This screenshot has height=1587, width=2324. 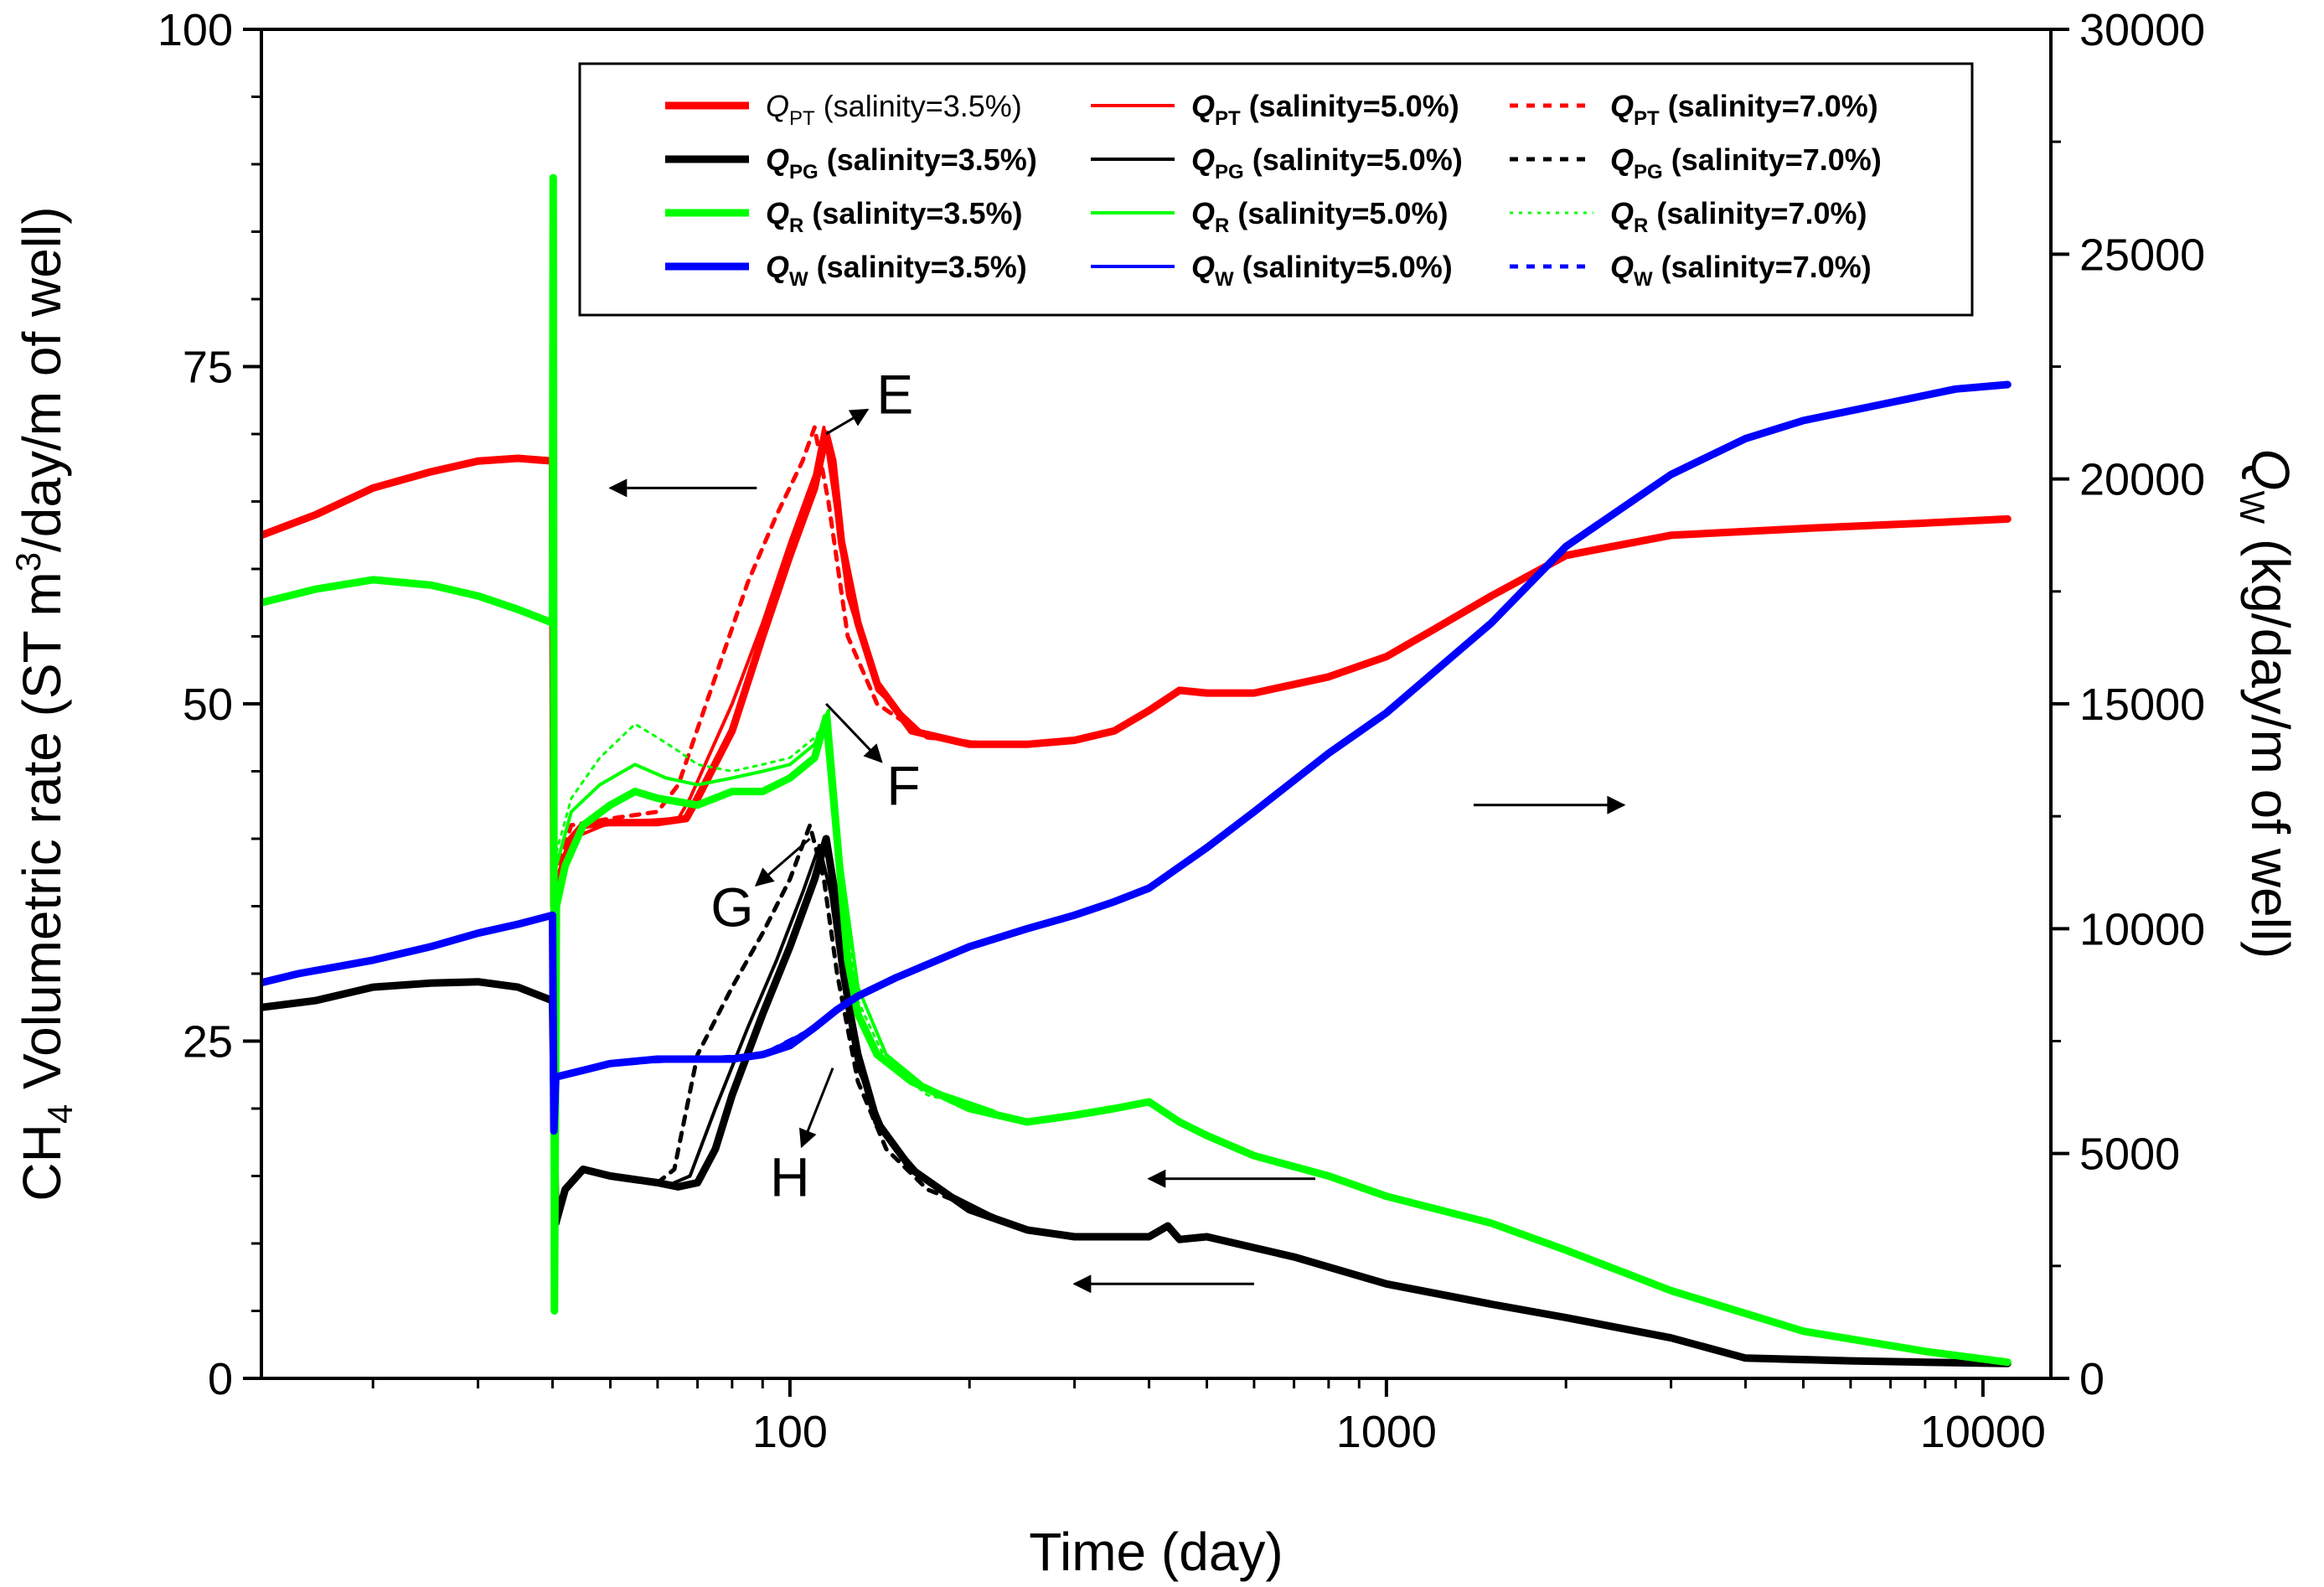 What do you see at coordinates (208, 368) in the screenshot?
I see `left-y-tick-label: 75` at bounding box center [208, 368].